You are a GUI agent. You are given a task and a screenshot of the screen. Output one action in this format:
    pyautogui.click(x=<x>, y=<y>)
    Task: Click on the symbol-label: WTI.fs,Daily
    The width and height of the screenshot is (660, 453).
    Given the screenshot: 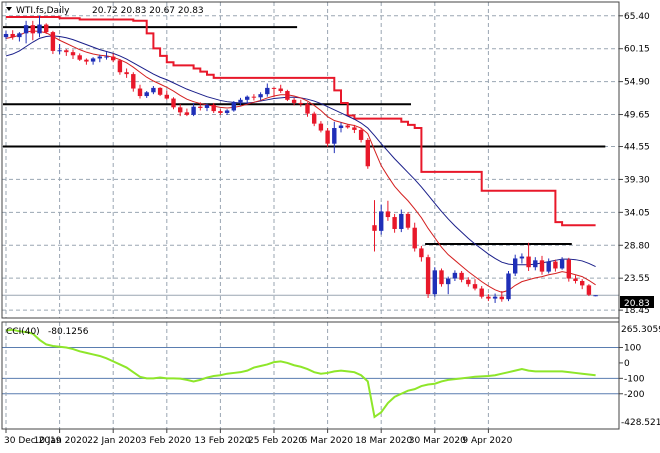 What is the action you would take?
    pyautogui.click(x=43, y=11)
    